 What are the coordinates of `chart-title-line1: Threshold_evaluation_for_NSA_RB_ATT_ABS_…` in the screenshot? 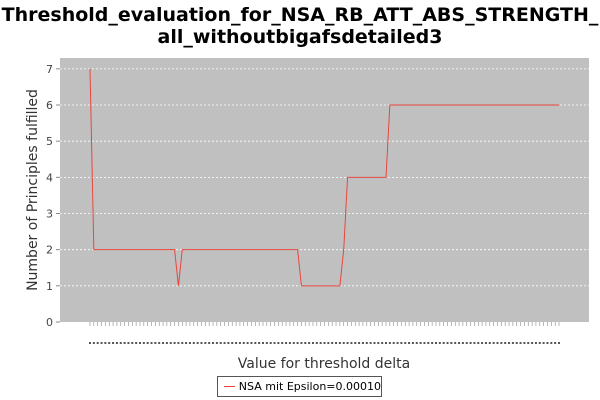 It's located at (300, 15).